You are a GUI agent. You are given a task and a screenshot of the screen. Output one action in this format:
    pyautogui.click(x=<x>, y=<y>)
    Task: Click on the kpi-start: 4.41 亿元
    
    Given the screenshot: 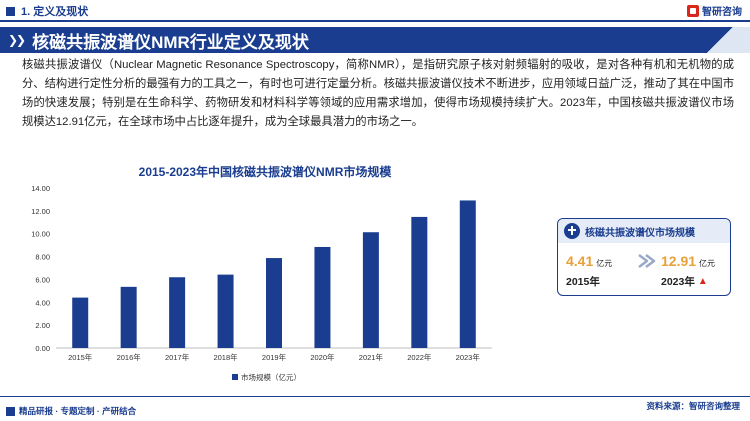 What is the action you would take?
    pyautogui.click(x=589, y=261)
    